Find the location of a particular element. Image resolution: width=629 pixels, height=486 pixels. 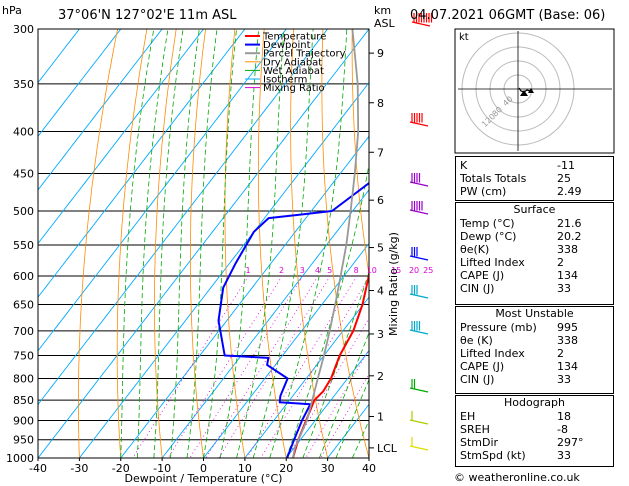

height-tick-label: 1 is located at coordinates (380, 416).